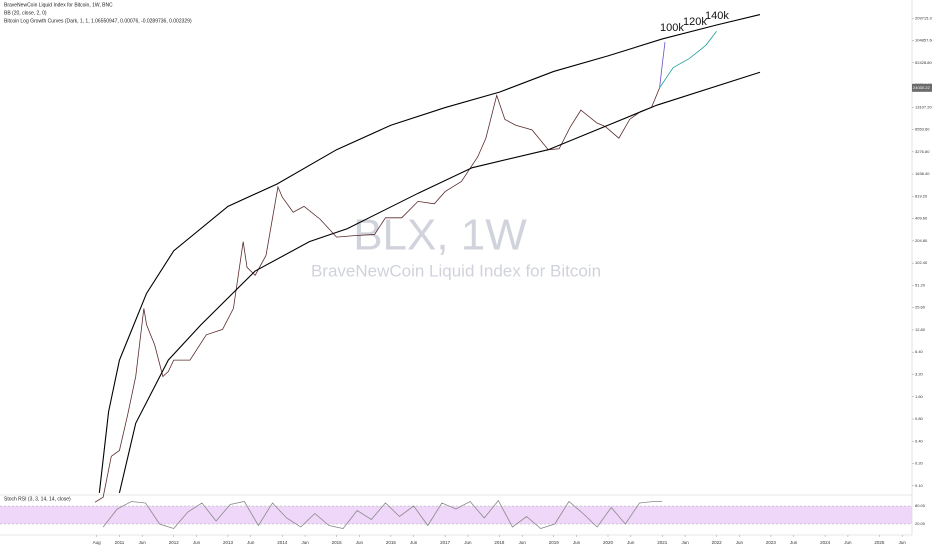 This screenshot has width=932, height=550. Describe the element at coordinates (919, 396) in the screenshot. I see `y-tick-label: 1.60` at that location.